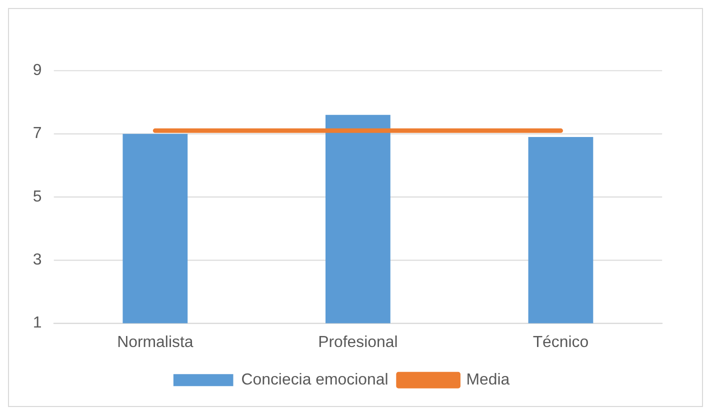 This screenshot has width=713, height=417. What do you see at coordinates (37, 197) in the screenshot?
I see `y-tick-label: 5` at bounding box center [37, 197].